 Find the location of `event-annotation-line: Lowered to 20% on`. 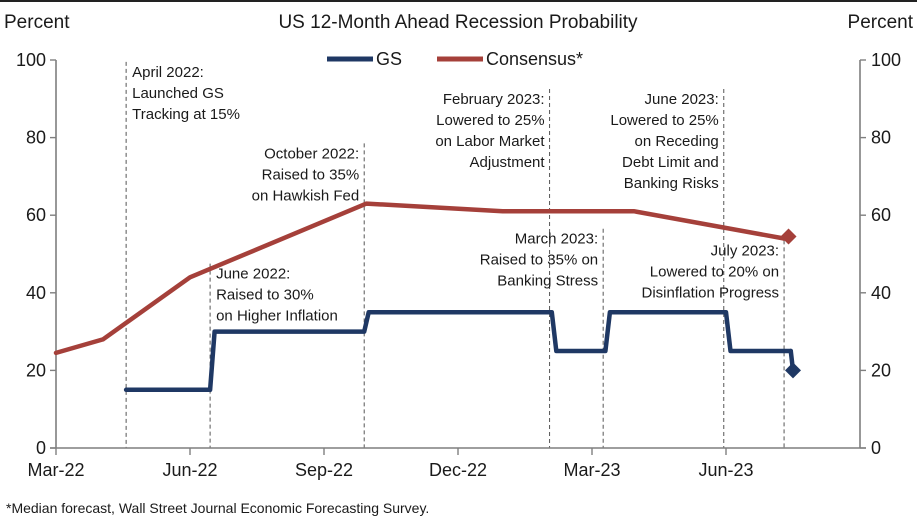

event-annotation-line: Lowered to 20% on is located at coordinates (714, 271).